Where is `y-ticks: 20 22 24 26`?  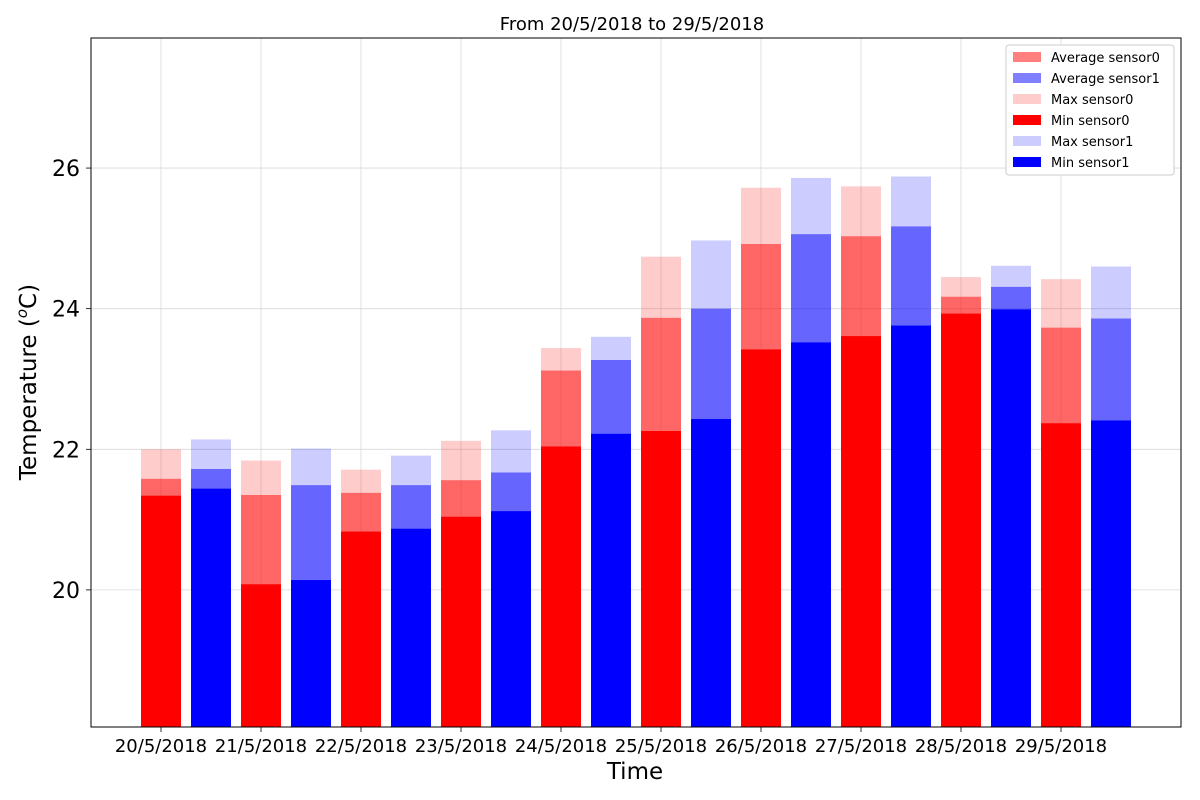 y-ticks: 20 22 24 26 is located at coordinates (71, 380).